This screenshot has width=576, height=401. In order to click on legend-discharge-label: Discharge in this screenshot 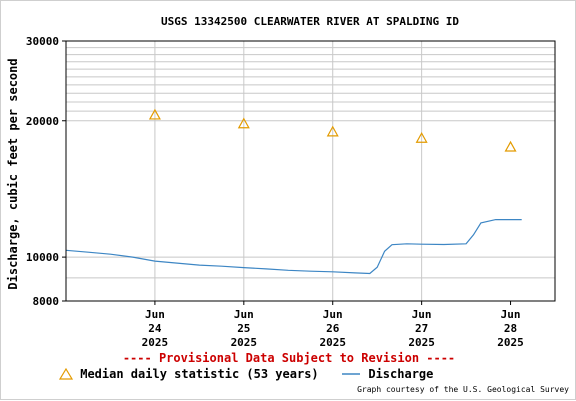, I will do `click(401, 373)`.